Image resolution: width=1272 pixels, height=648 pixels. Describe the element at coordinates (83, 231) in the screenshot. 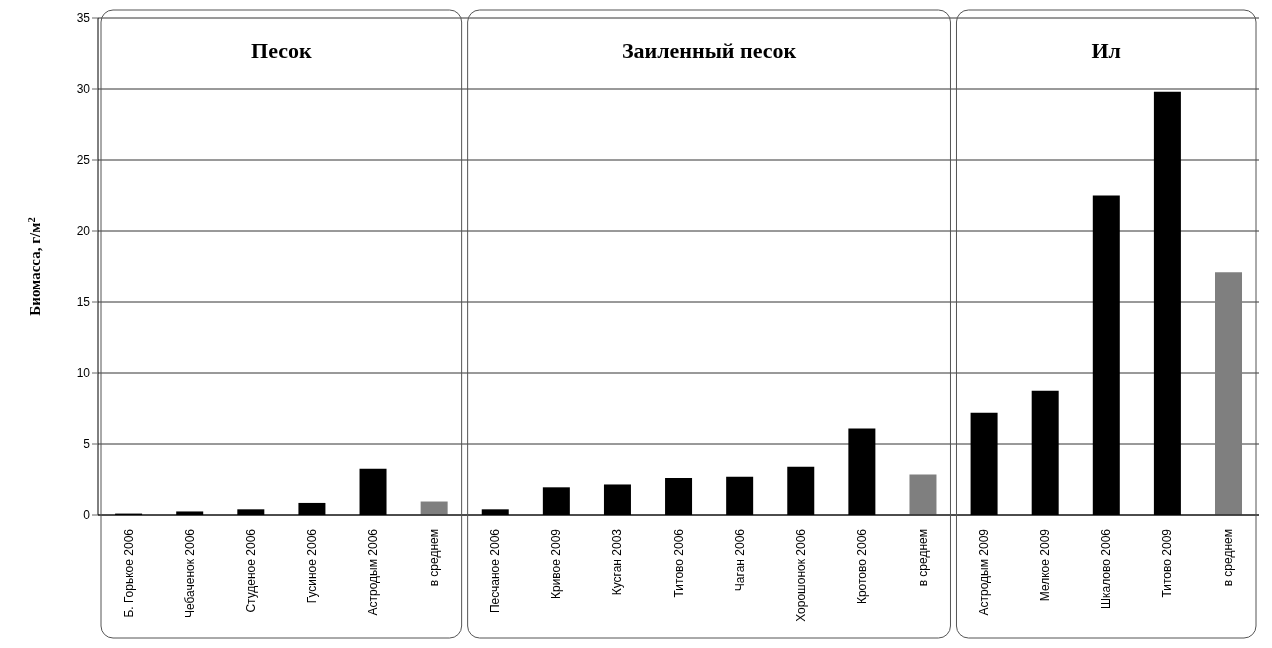

I see `y-tick-label: 20` at that location.